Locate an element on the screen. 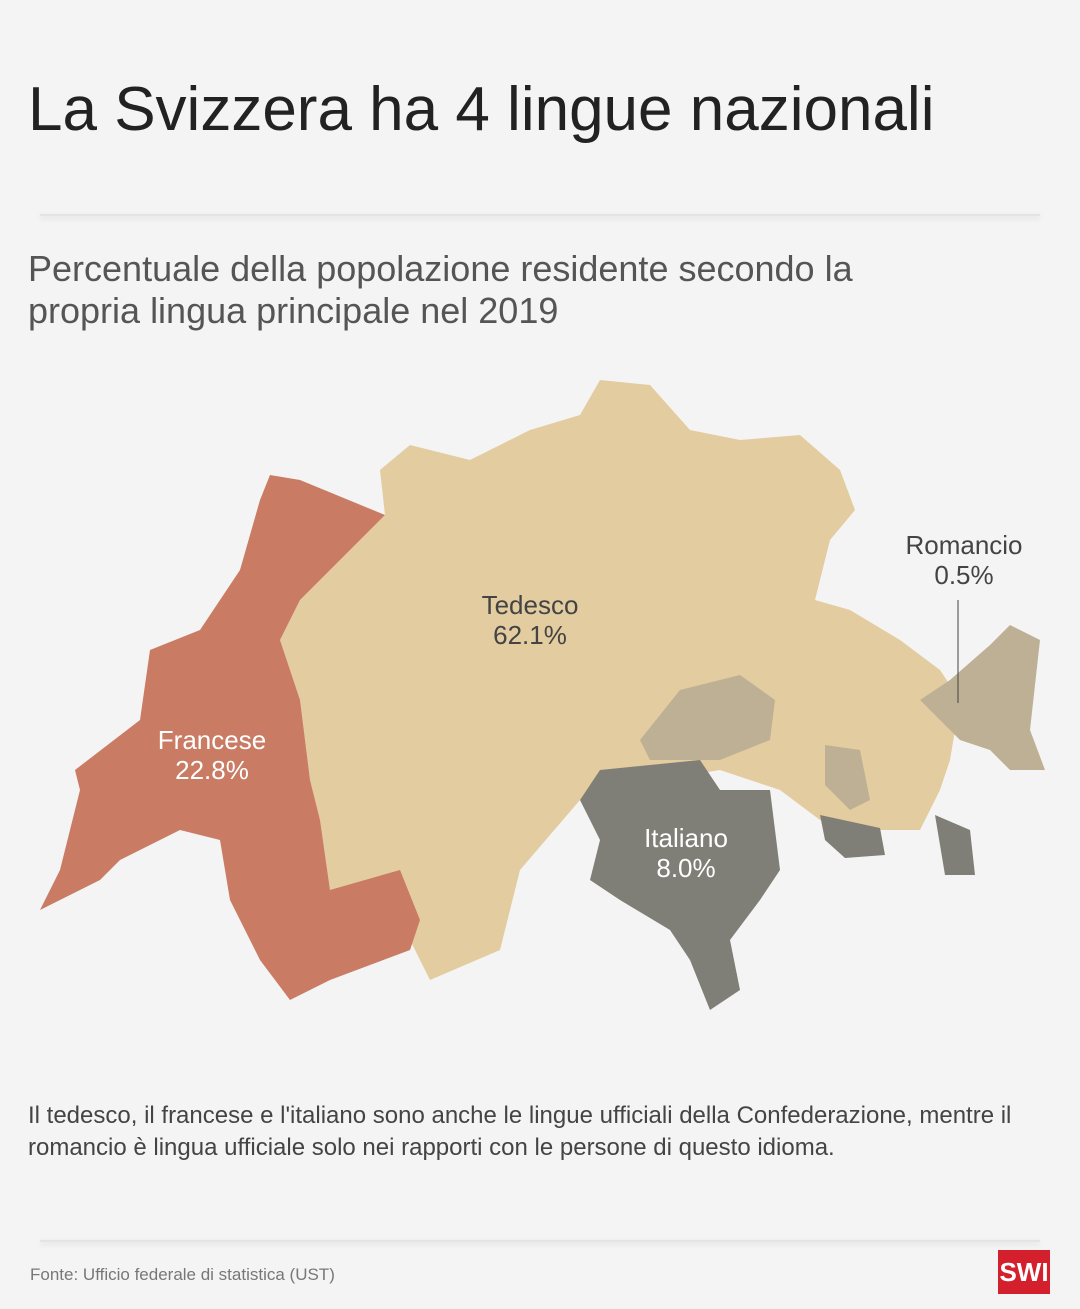 The height and width of the screenshot is (1309, 1080). region-name: Francese is located at coordinates (212, 740).